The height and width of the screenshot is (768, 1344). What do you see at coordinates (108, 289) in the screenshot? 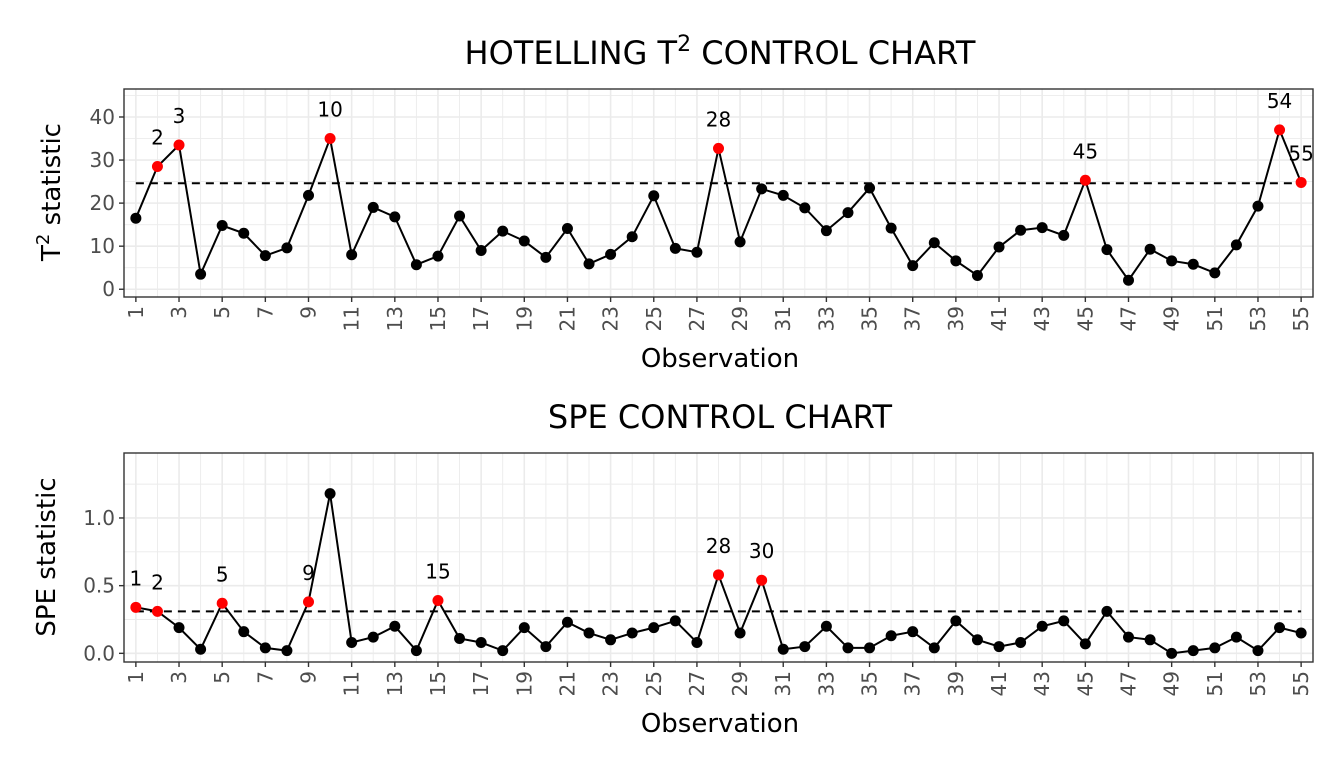
I see `t2-y-tick-label: 0` at bounding box center [108, 289].